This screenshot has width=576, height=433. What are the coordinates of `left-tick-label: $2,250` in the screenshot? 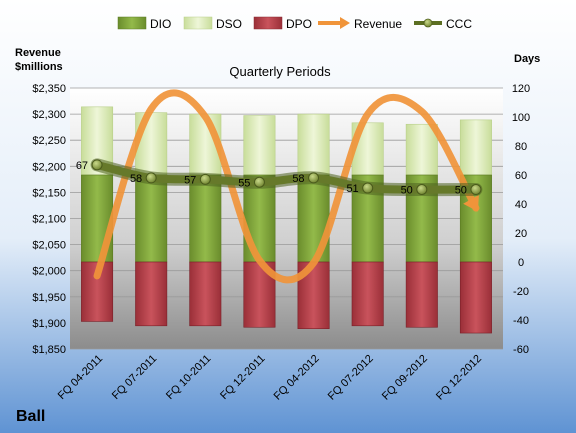 It's located at (49, 141).